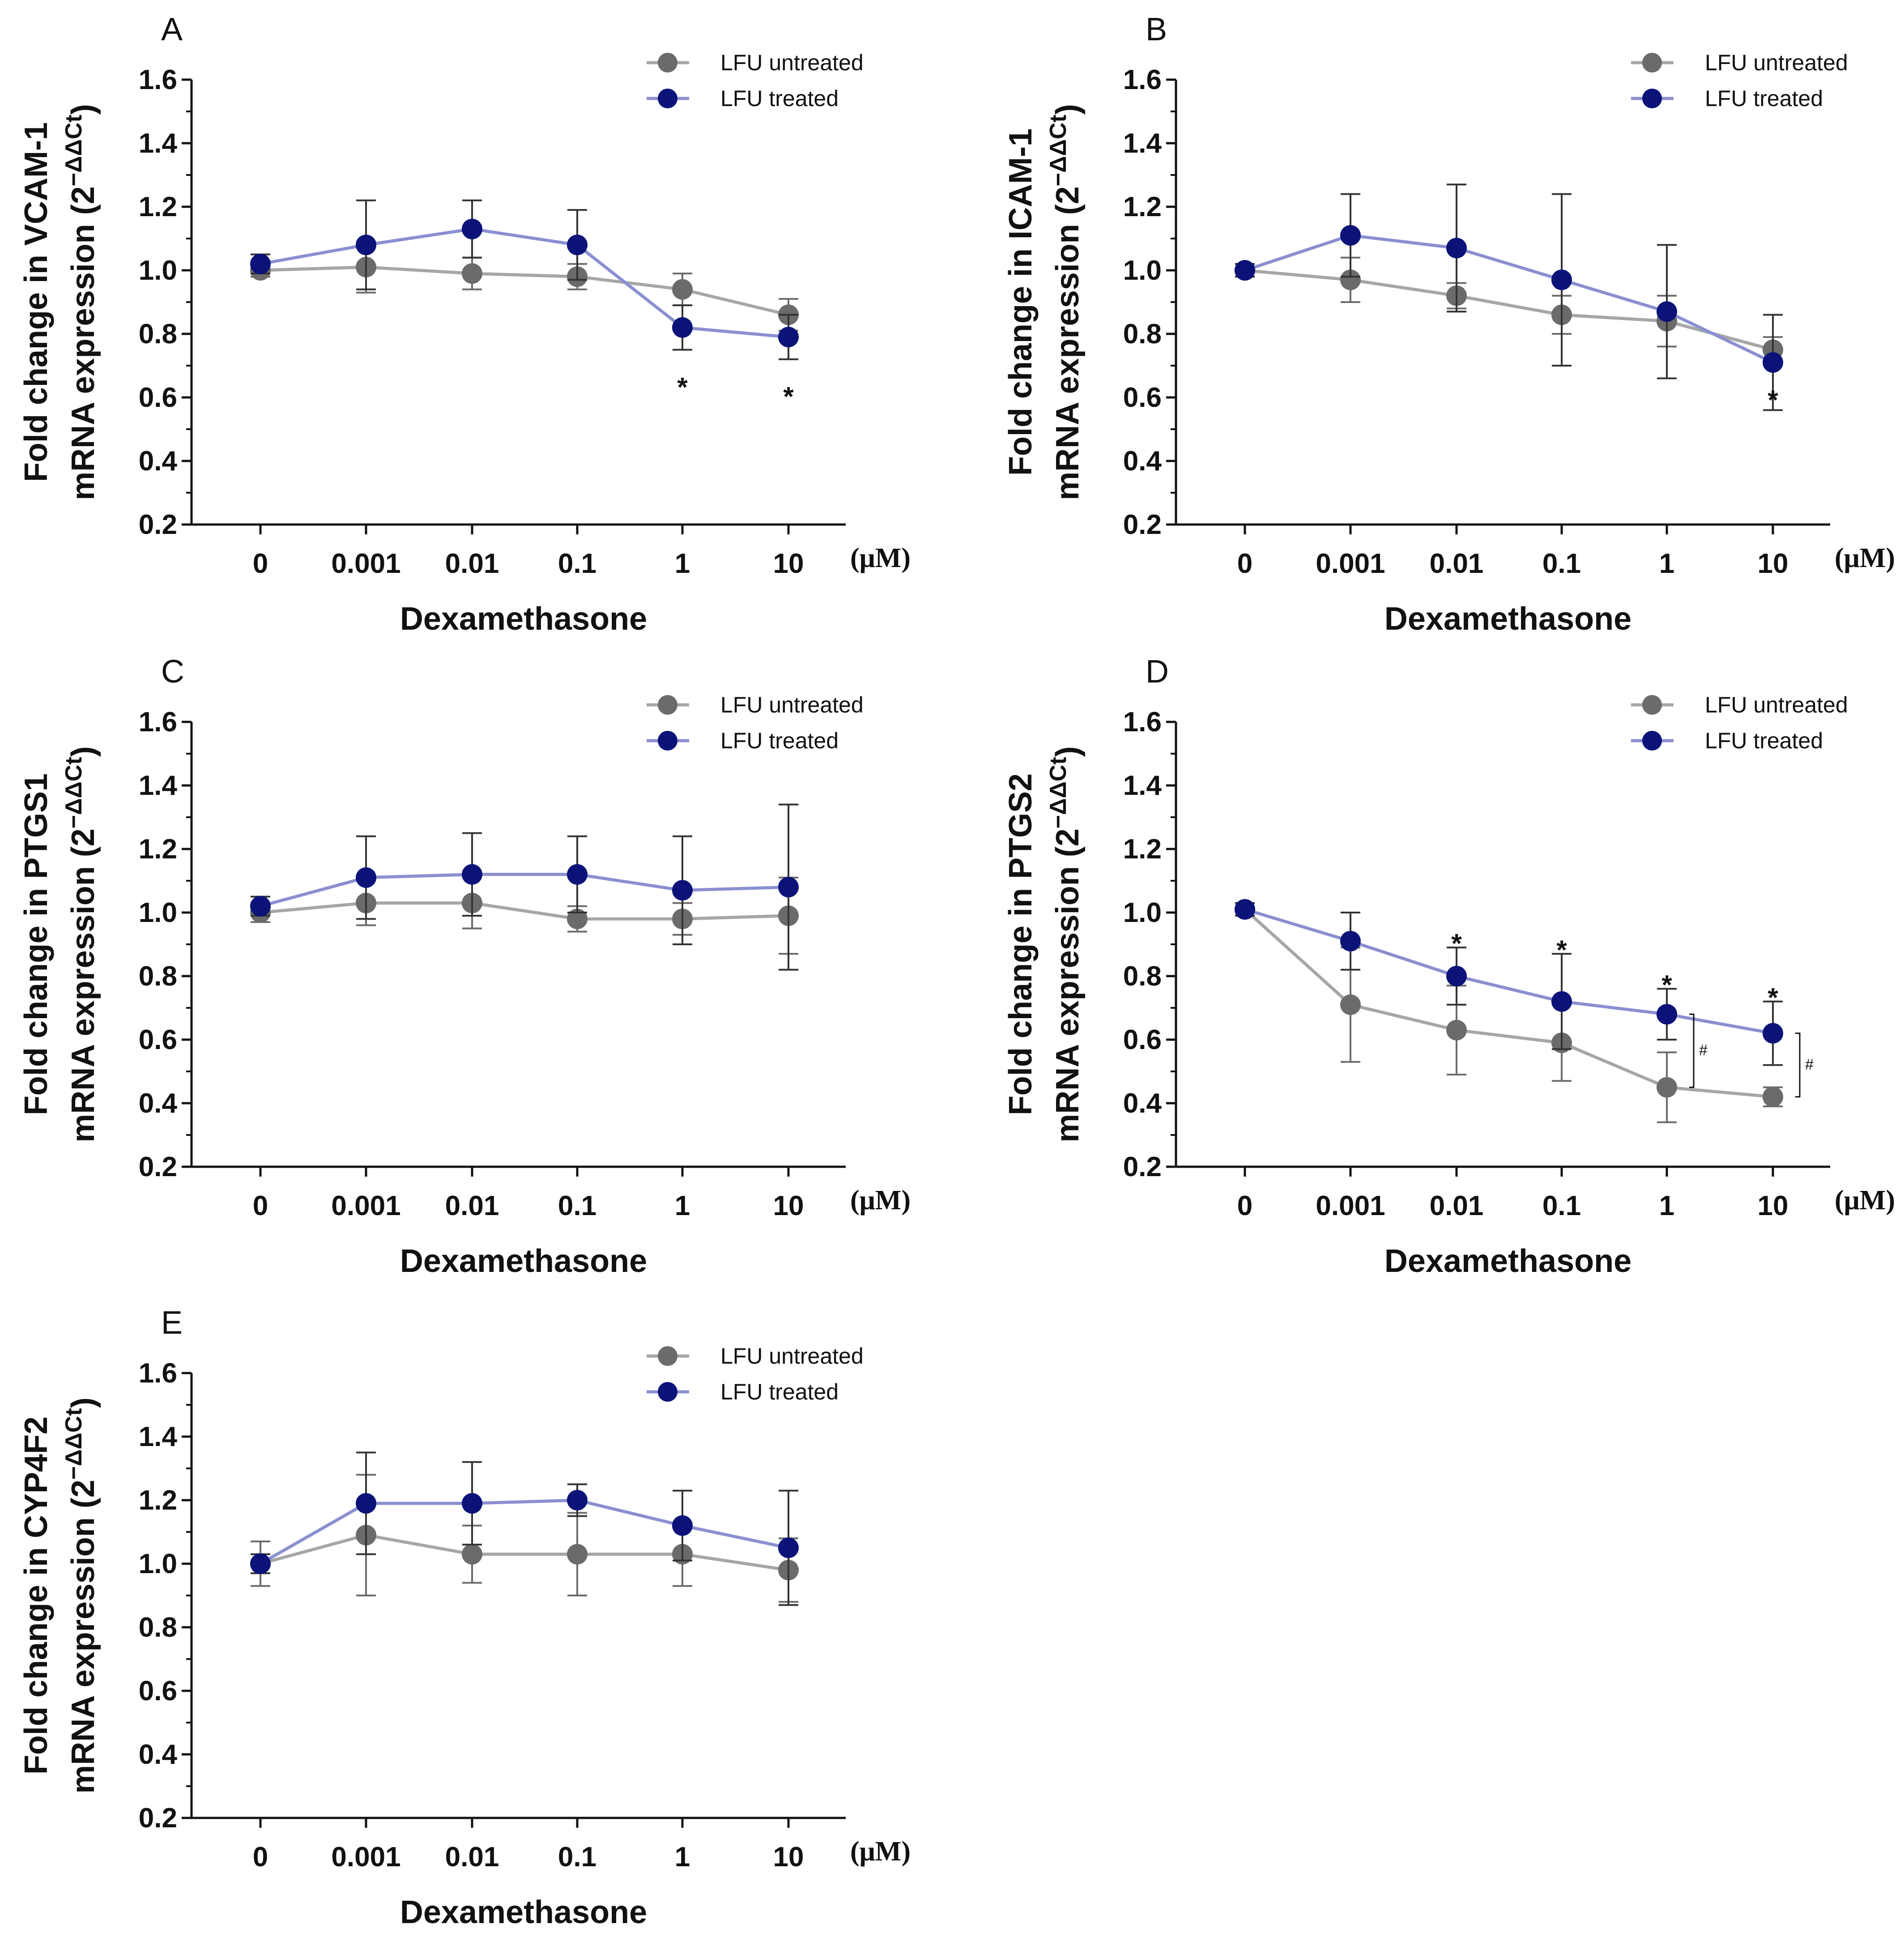  Describe the element at coordinates (472, 564) in the screenshot. I see `x-tick-label: 0.01` at that location.